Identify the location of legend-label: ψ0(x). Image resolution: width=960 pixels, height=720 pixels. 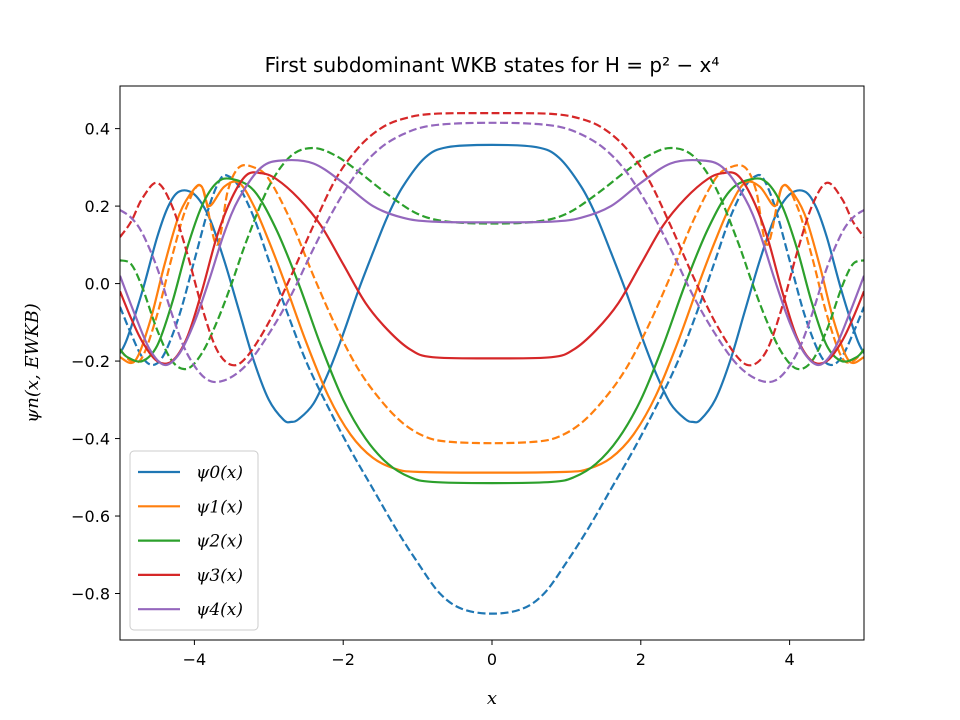
(219, 473).